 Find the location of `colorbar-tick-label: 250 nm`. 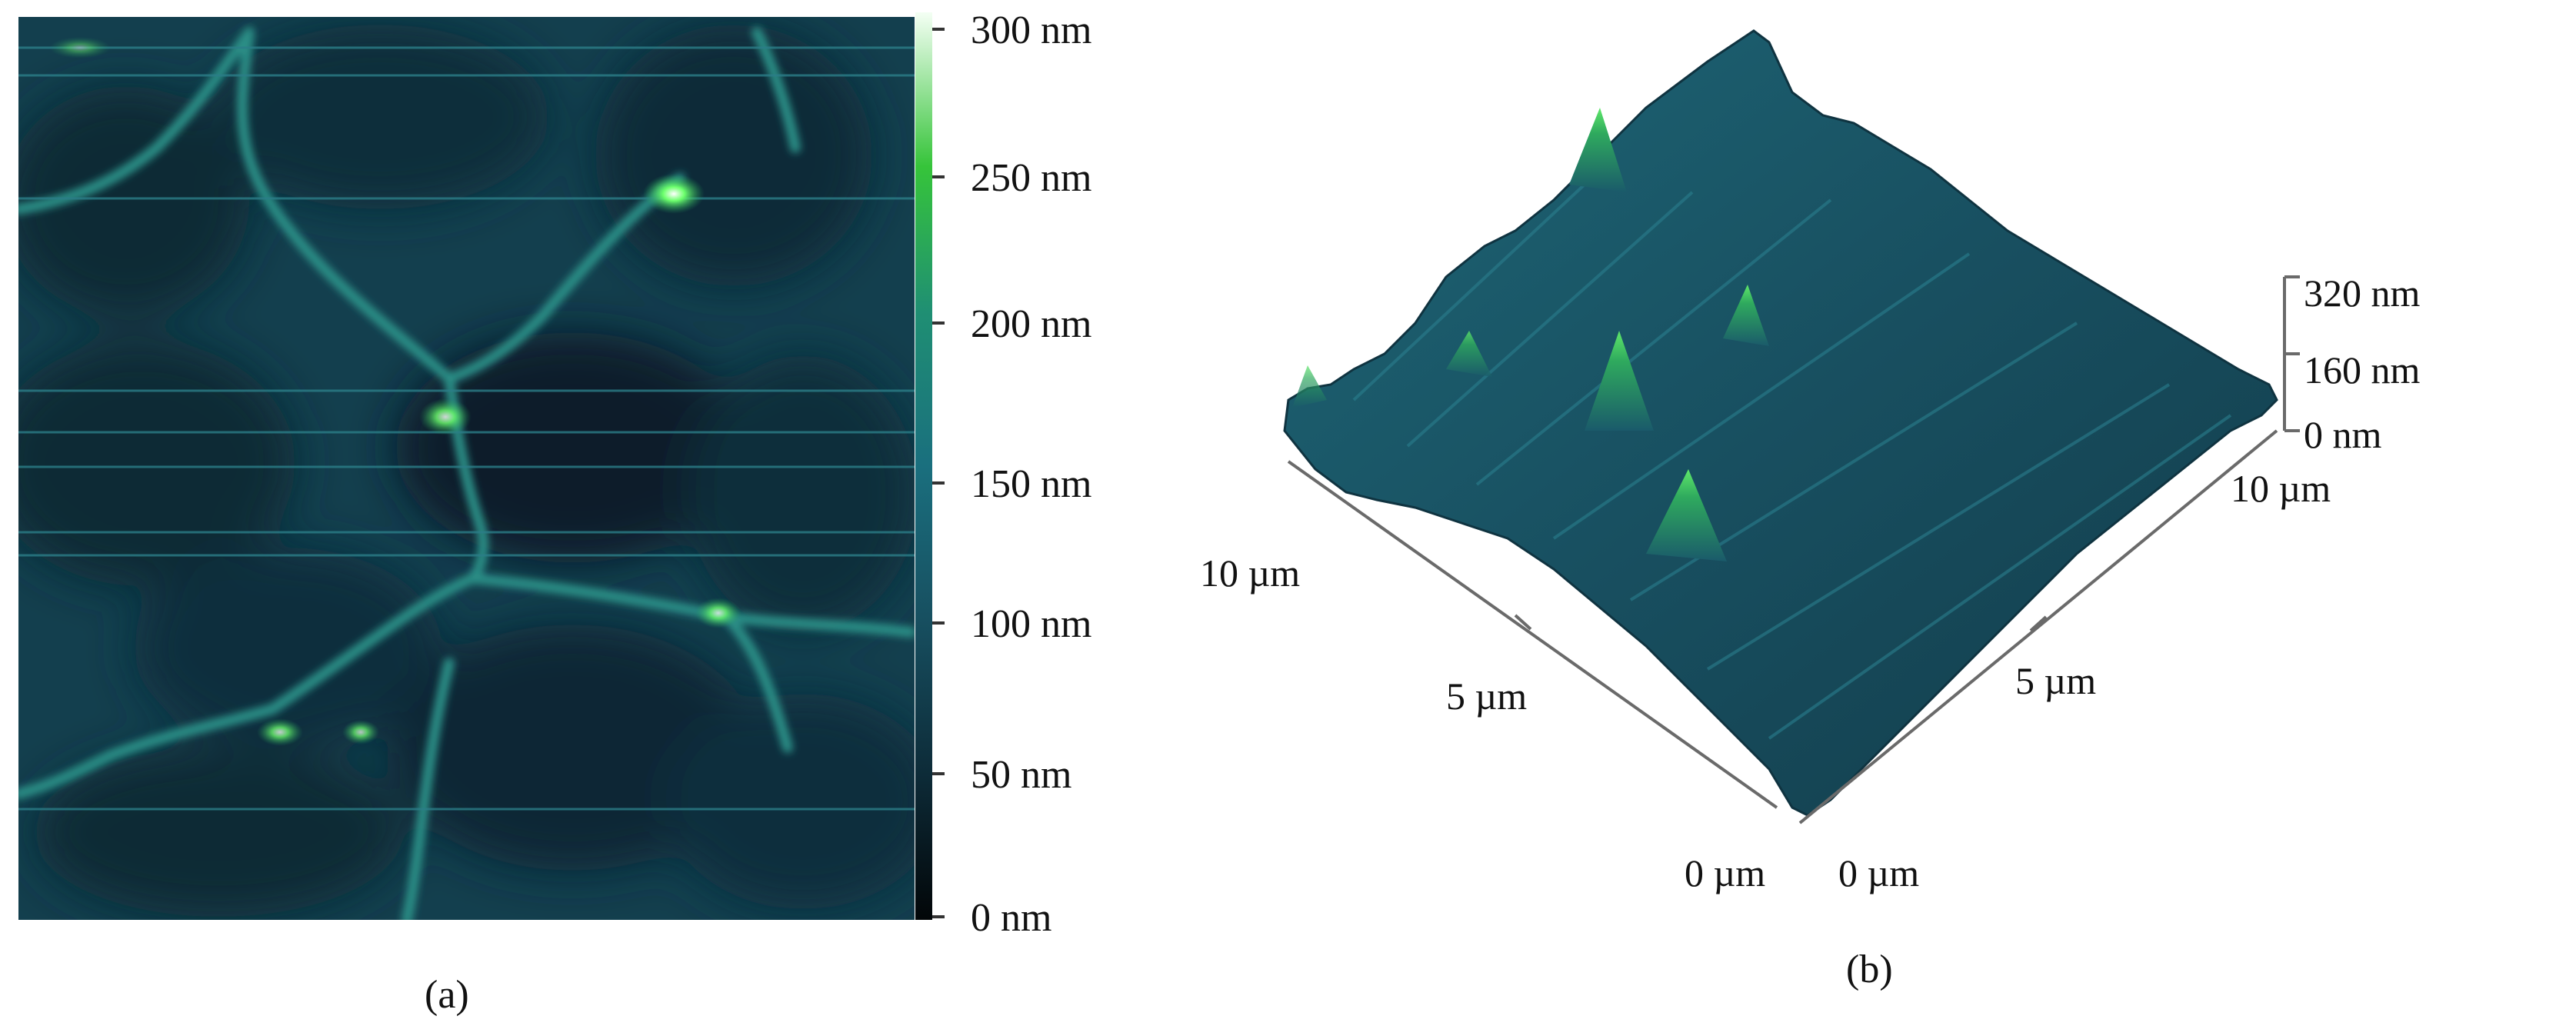

colorbar-tick-label: 250 nm is located at coordinates (1031, 178).